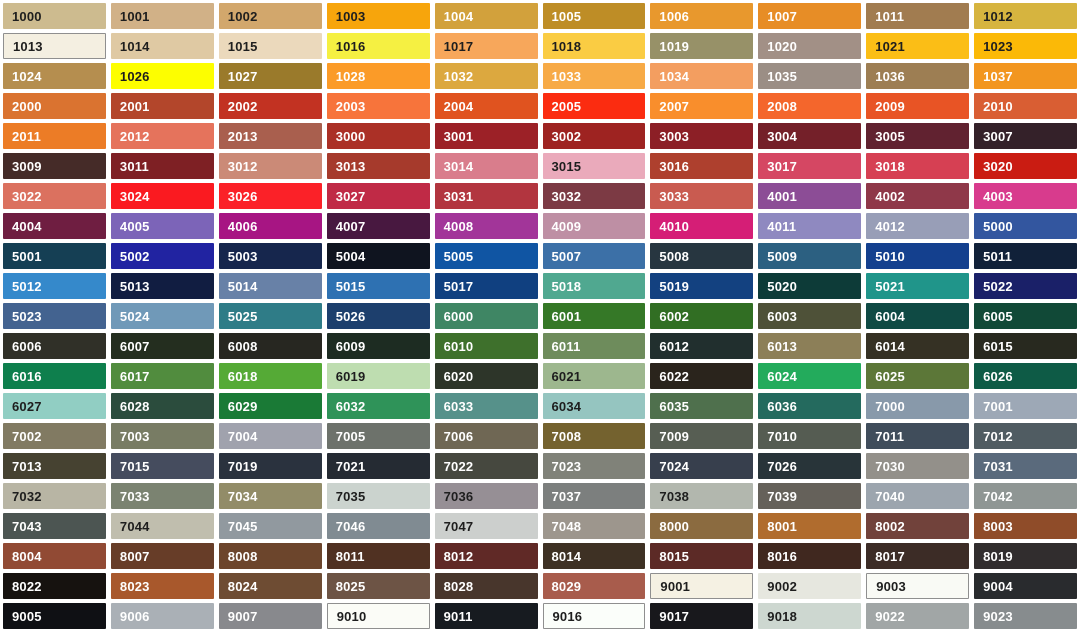 The width and height of the screenshot is (1080, 633). I want to click on color-swatch-1006: 1006, so click(702, 16).